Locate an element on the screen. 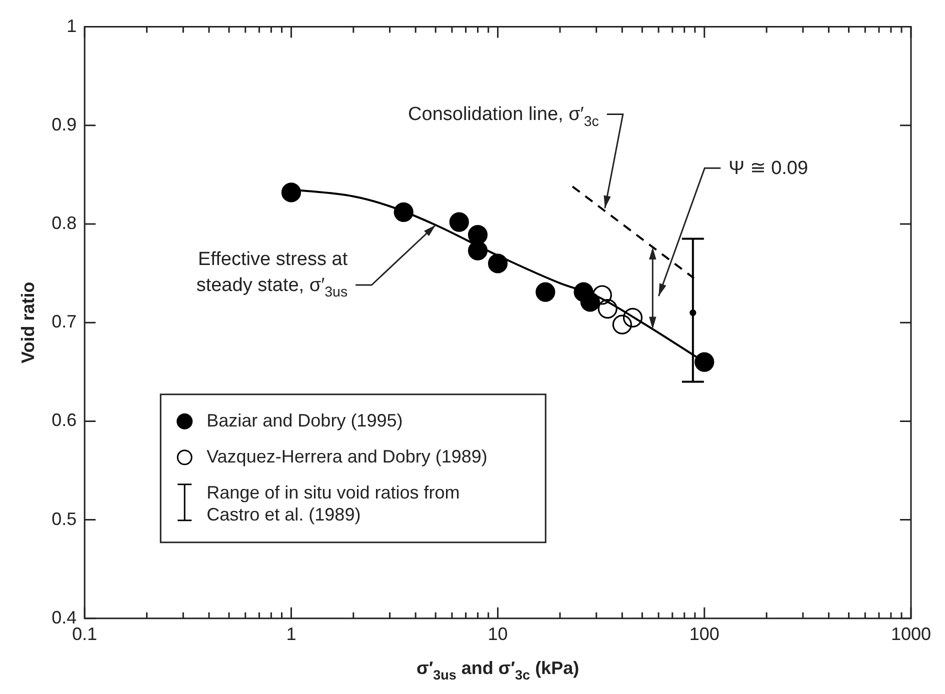 The image size is (945, 694). y-tick-label: 0.6 is located at coordinates (64, 420).